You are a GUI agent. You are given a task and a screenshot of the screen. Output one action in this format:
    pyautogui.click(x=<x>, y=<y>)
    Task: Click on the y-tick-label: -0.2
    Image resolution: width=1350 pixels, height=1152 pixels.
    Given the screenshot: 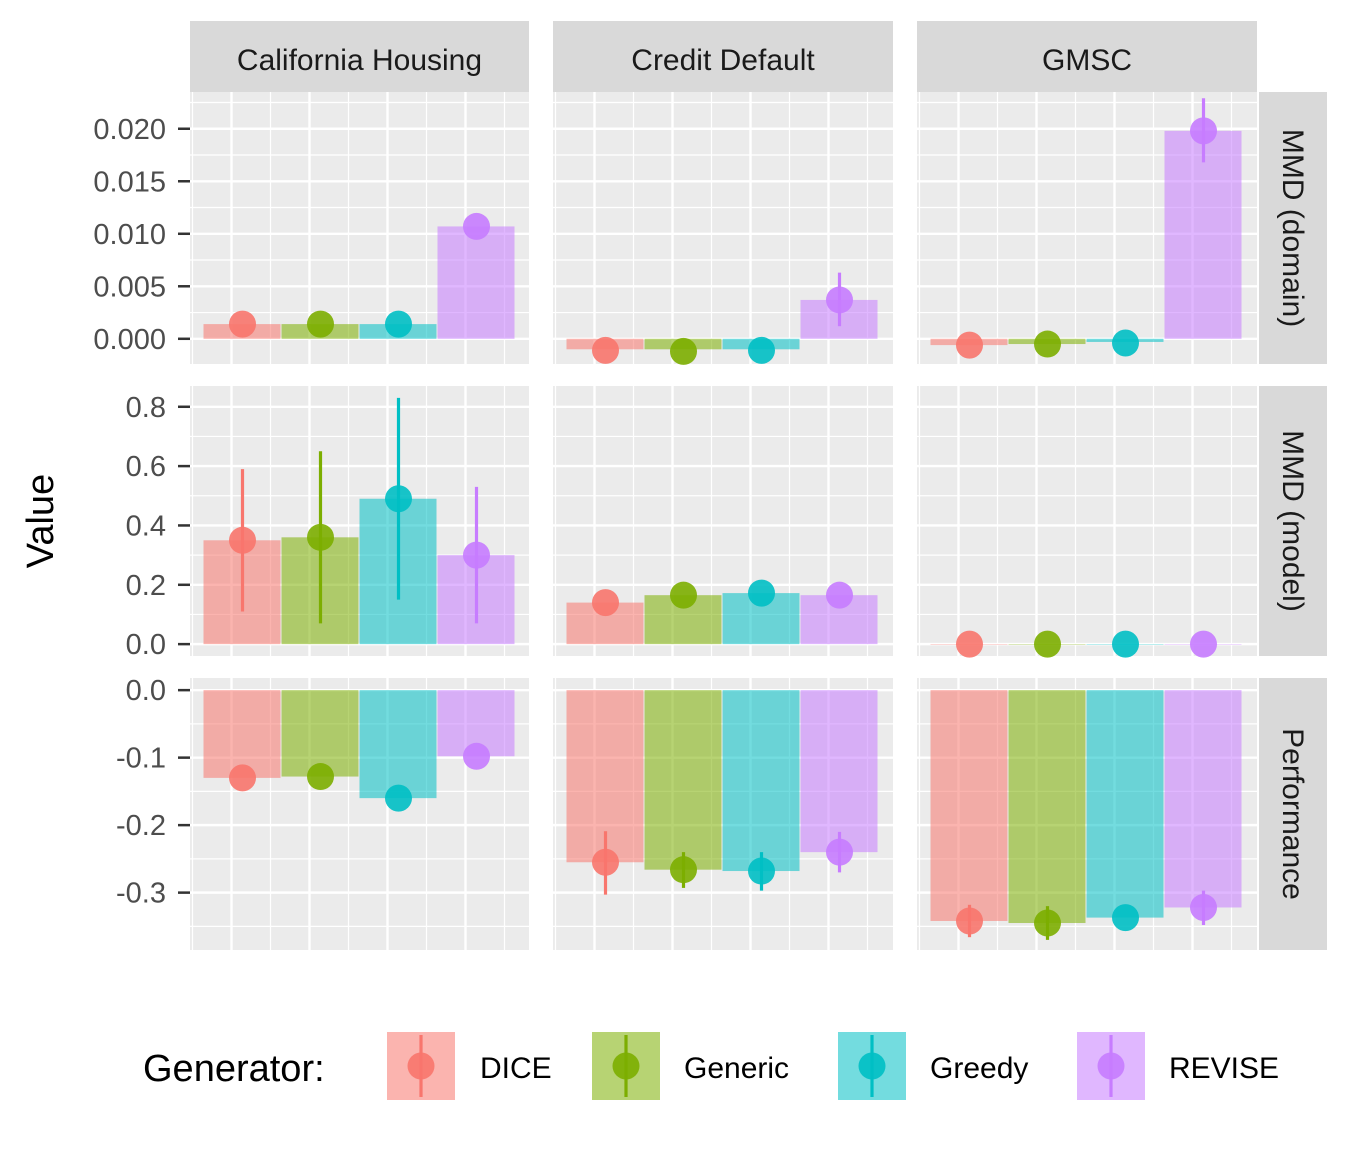 What is the action you would take?
    pyautogui.click(x=141, y=826)
    